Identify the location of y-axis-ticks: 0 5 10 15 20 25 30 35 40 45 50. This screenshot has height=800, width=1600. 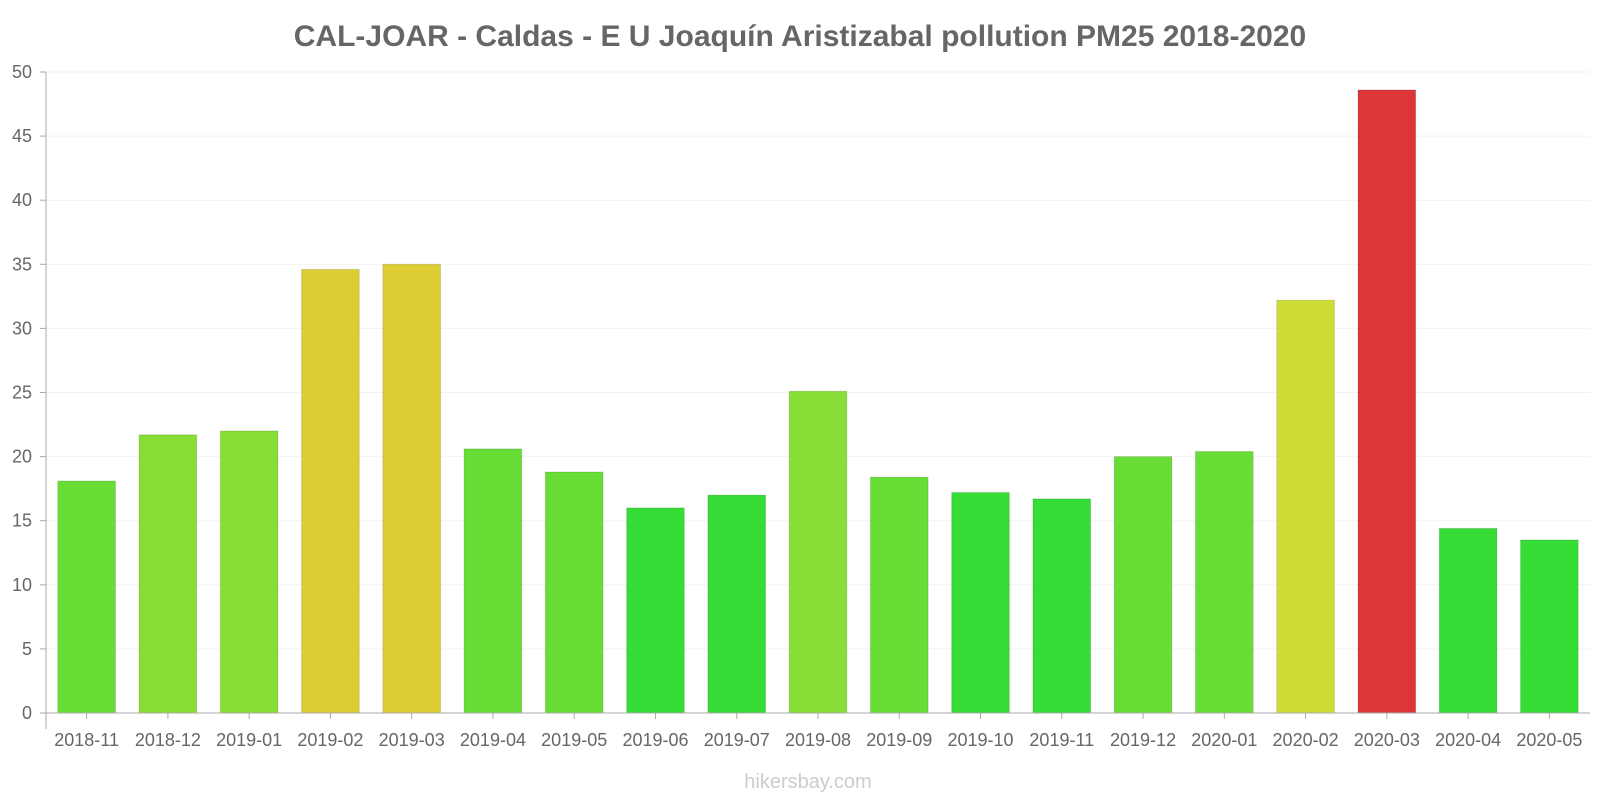
(29, 392).